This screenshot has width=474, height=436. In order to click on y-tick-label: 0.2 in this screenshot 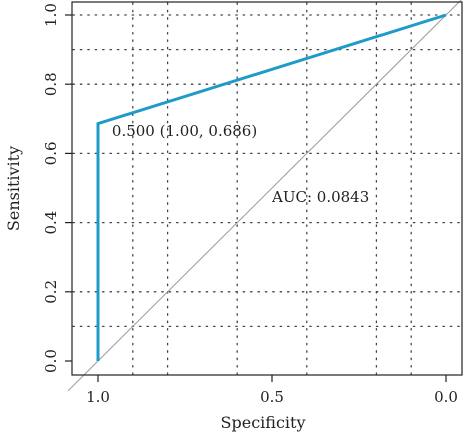, I will do `click(51, 292)`.